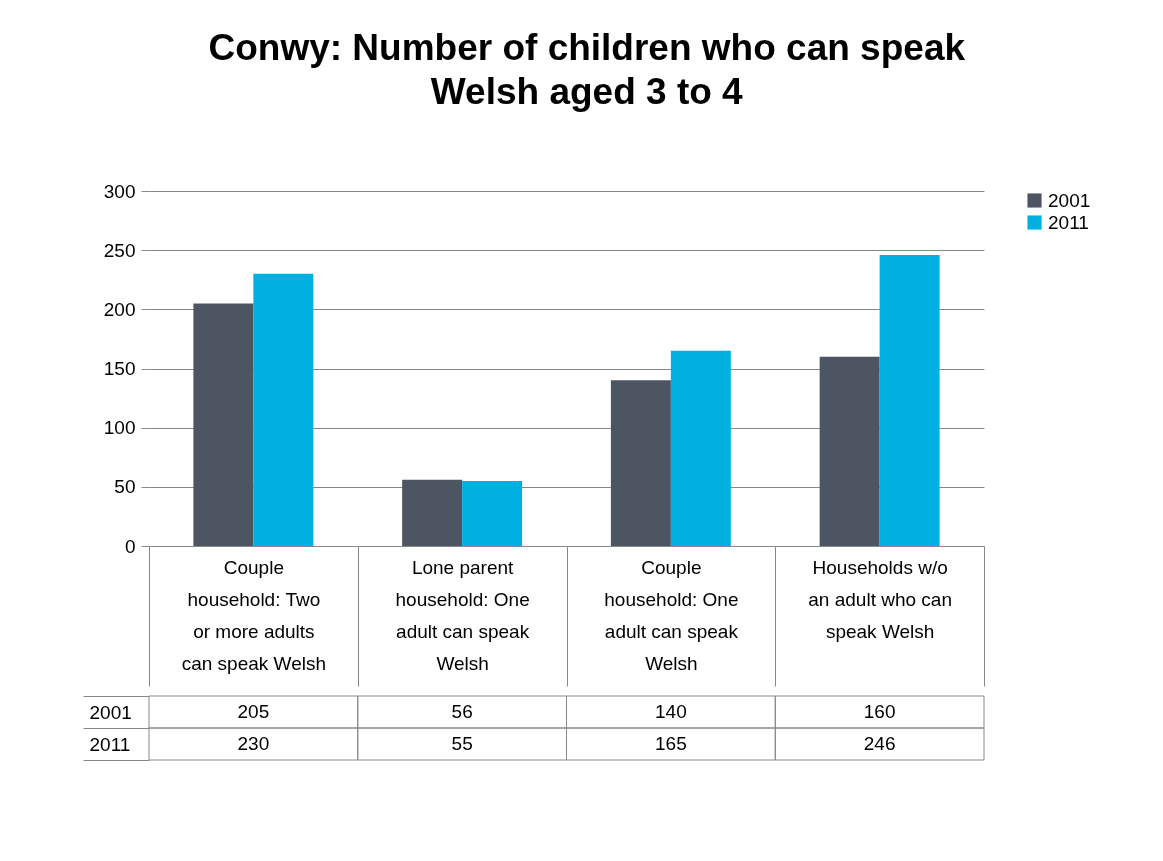  Describe the element at coordinates (587, 69) in the screenshot. I see `chart-title: Conwy: Number of children who can speak Welsh aged 3 to 4` at that location.